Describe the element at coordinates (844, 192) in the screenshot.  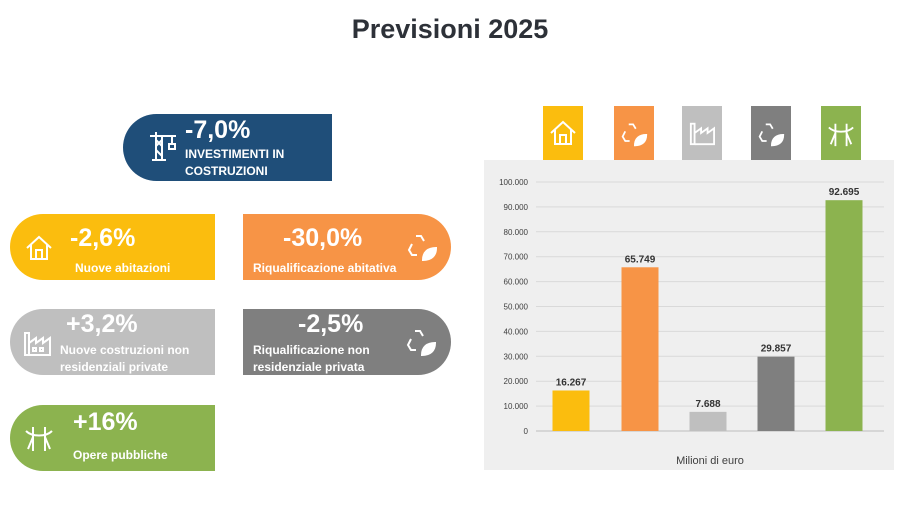
I see `data-label: 92.695` at that location.